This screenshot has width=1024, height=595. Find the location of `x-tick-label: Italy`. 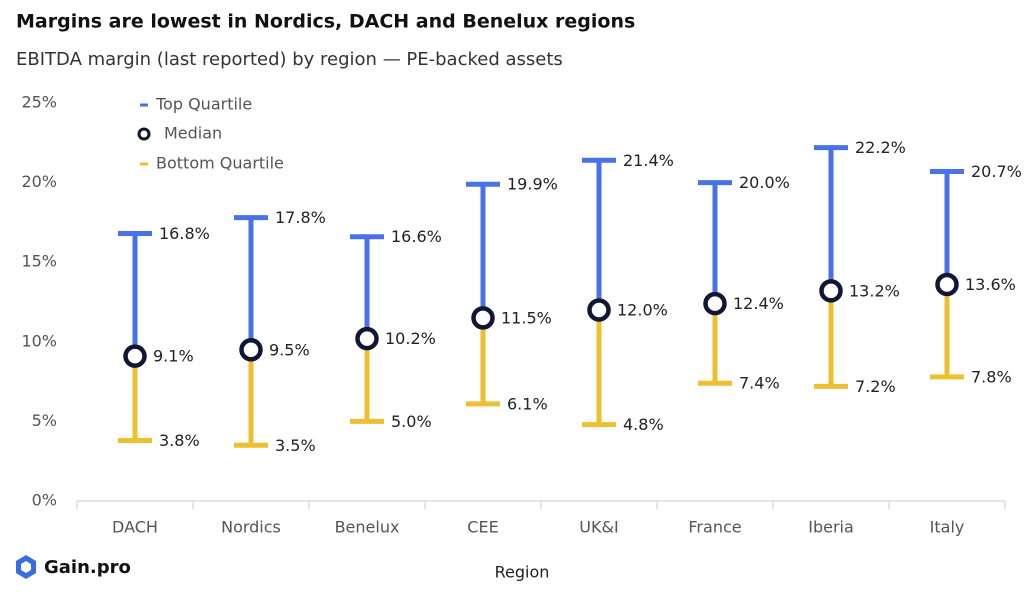

x-tick-label: Italy is located at coordinates (947, 527).